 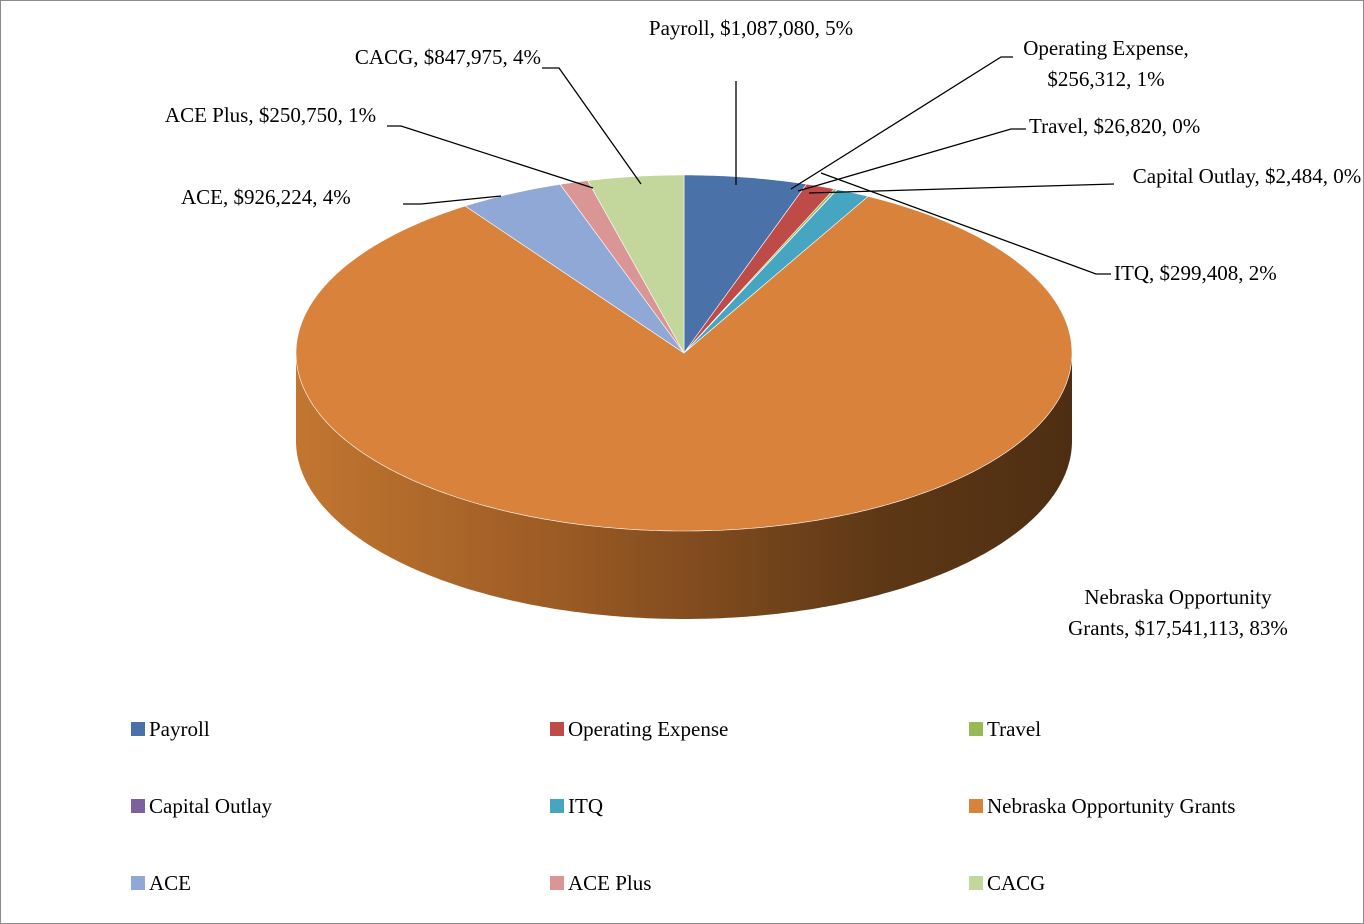 What do you see at coordinates (1014, 729) in the screenshot?
I see `legend-label: Travel` at bounding box center [1014, 729].